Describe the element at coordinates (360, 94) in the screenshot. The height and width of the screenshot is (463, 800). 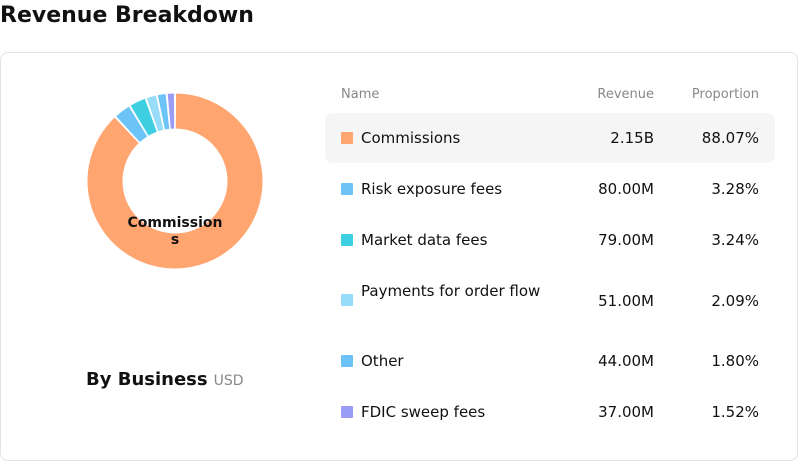
I see `column-header-name: Name` at that location.